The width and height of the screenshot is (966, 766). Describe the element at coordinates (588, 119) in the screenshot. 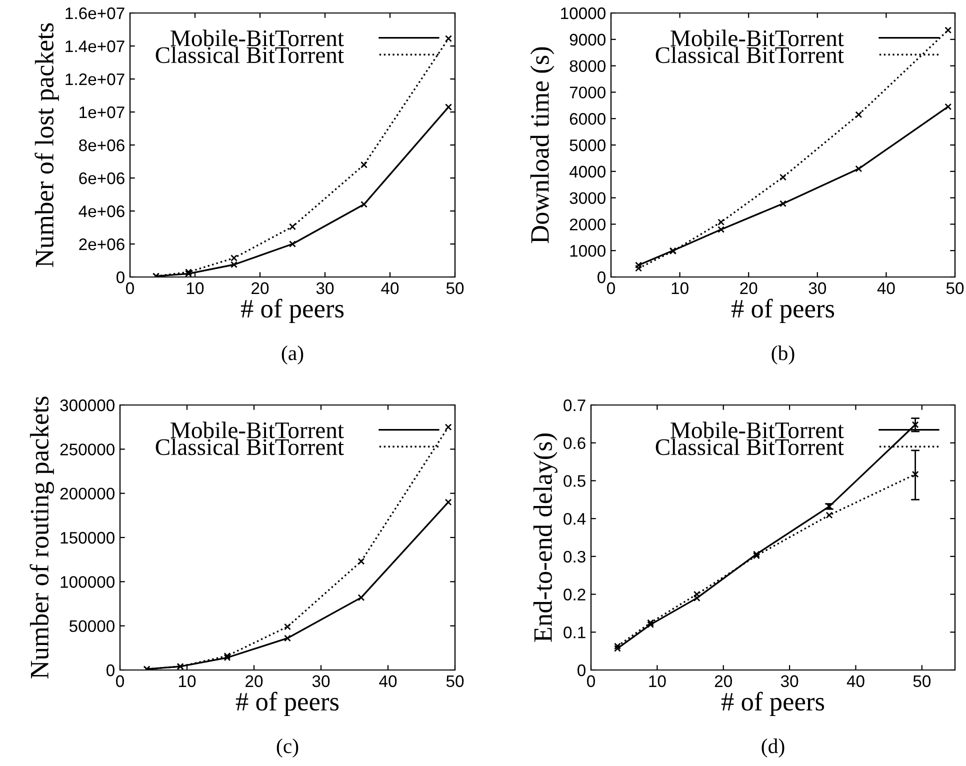

I see `y-tick-label: 6000` at that location.